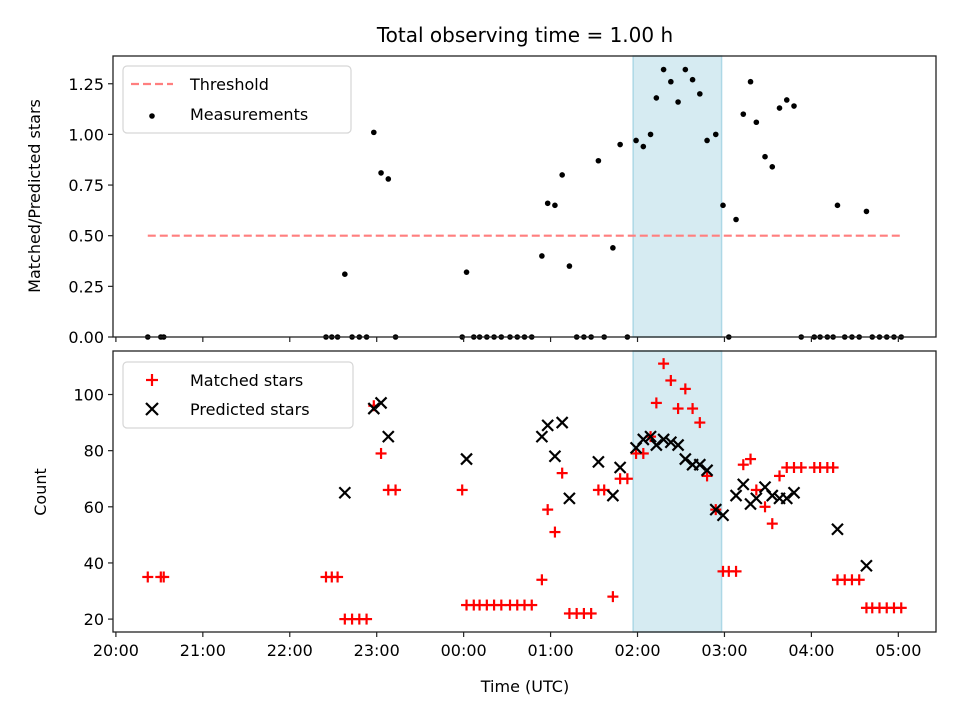 Image resolution: width=960 pixels, height=720 pixels. I want to click on top-y-ticks: 0.00 0.25 0.50 0.75 1.00 1.25, so click(90, 211).